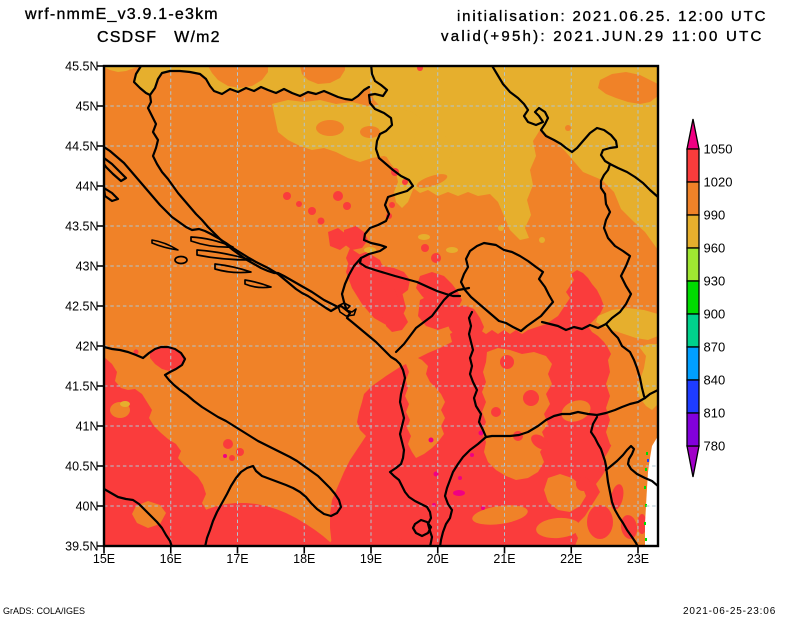  I want to click on svg-text: 45N, so click(87, 107).